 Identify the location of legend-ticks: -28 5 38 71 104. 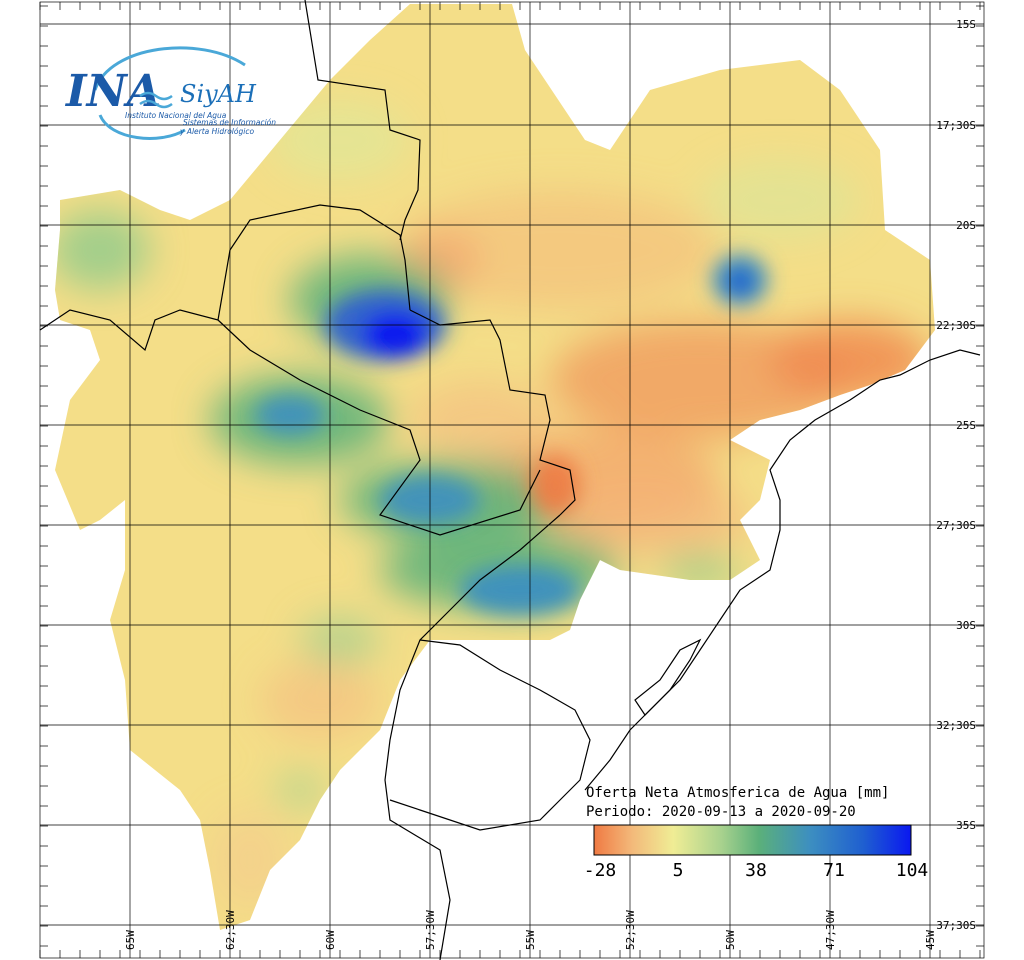
(756, 870).